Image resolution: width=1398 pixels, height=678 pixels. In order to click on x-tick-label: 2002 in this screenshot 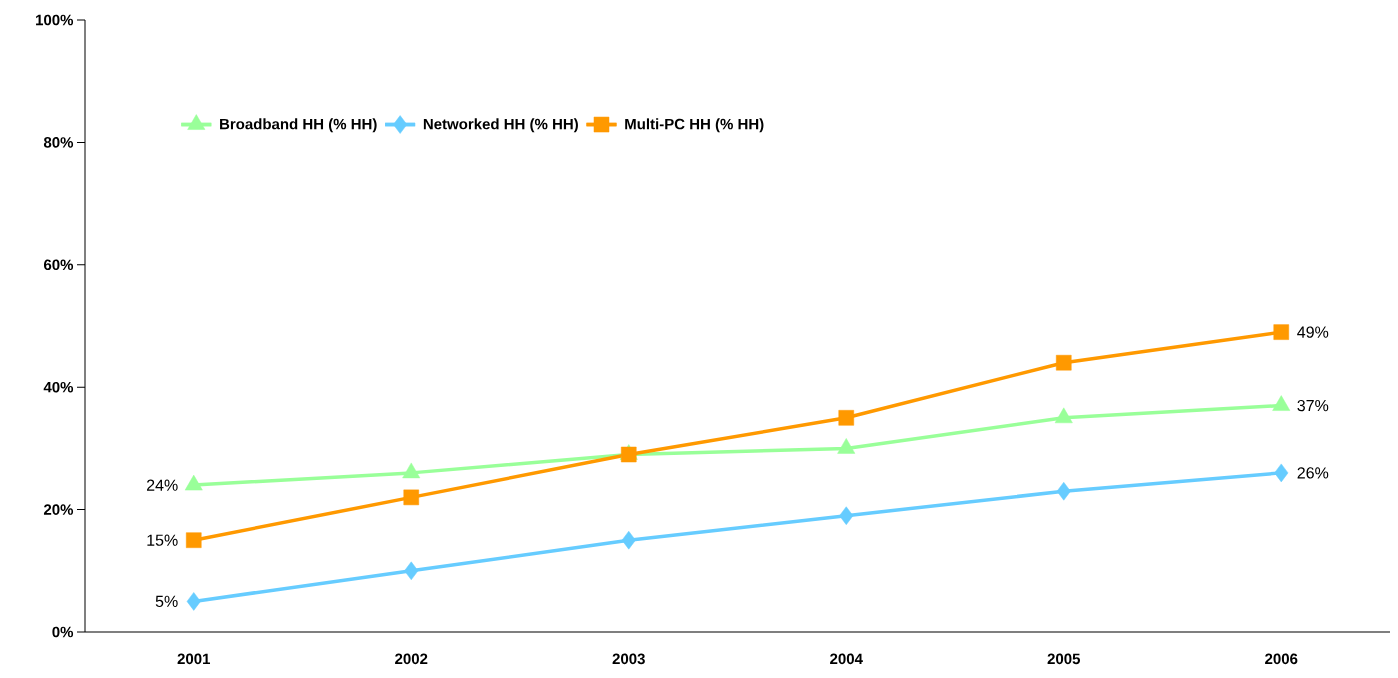, I will do `click(411, 659)`.